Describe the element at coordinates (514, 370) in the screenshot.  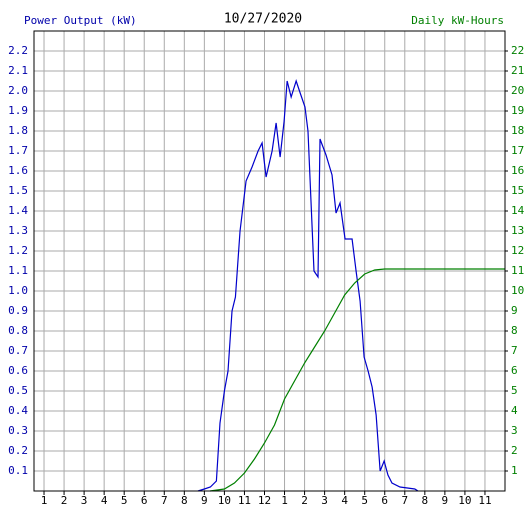
I see `y2-tick-label: 6` at that location.